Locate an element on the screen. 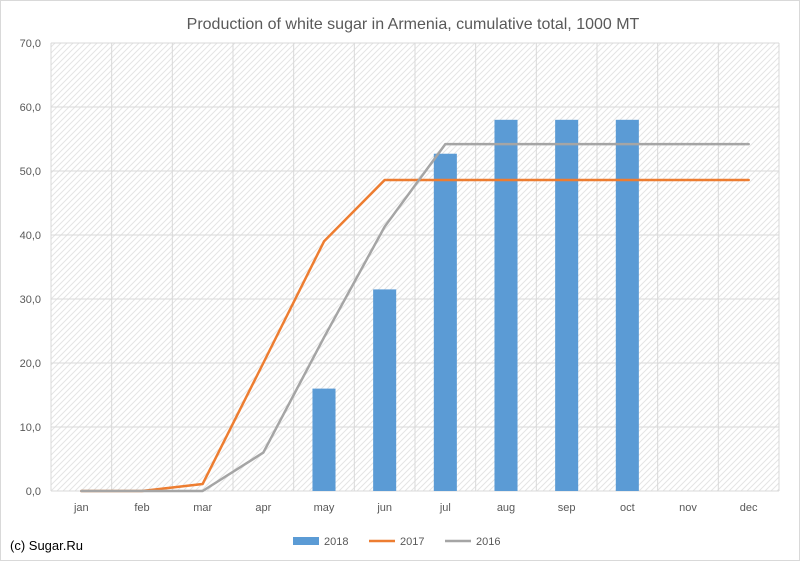  y-tick-label: 0,0 is located at coordinates (33, 492).